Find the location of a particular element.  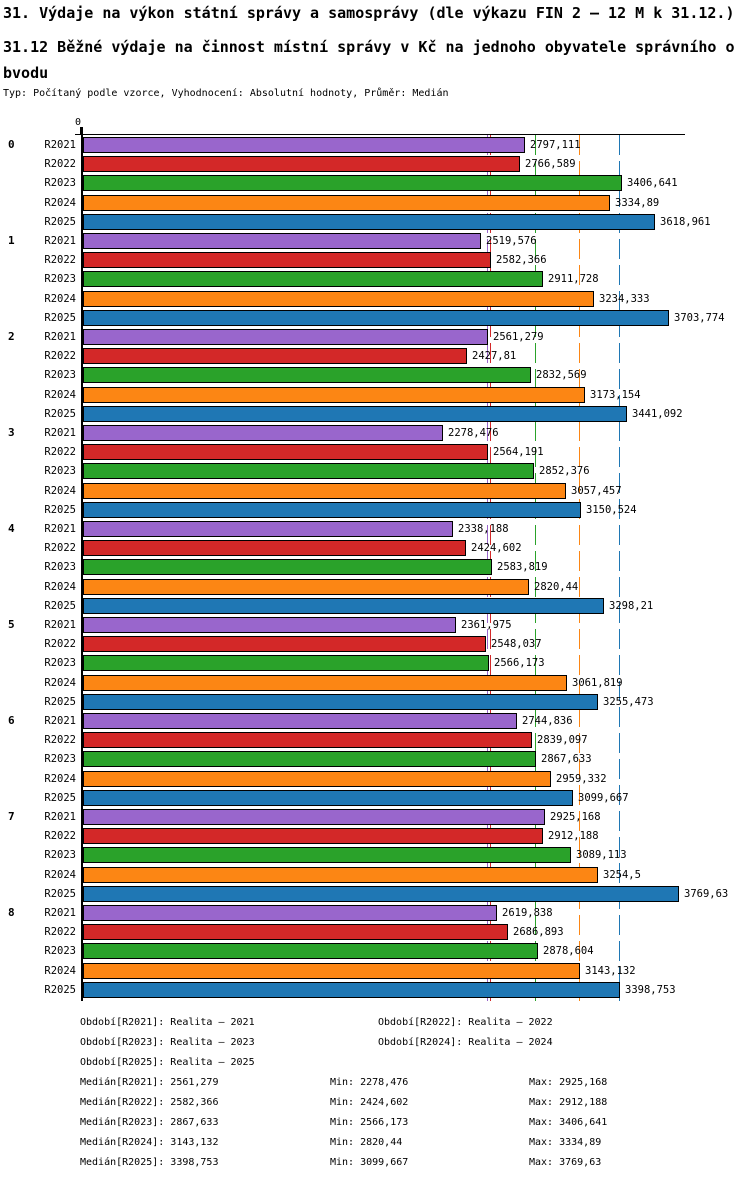

legend-median: Medián[R2021]: 2561,279 is located at coordinates (149, 1082).